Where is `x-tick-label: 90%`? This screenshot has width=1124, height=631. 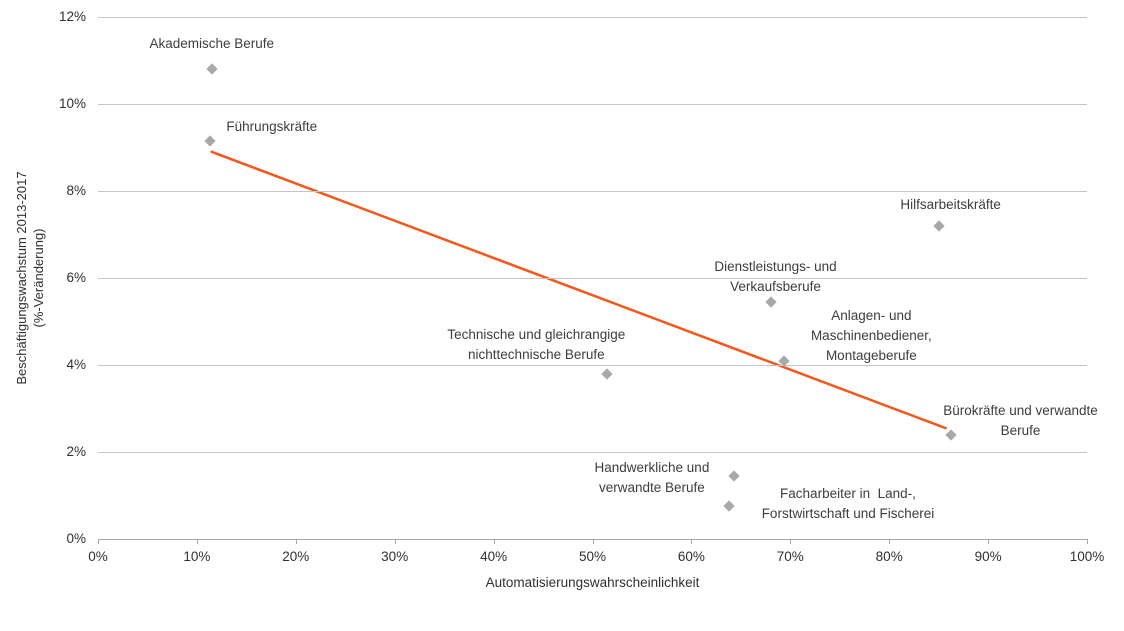
x-tick-label: 90% is located at coordinates (988, 556).